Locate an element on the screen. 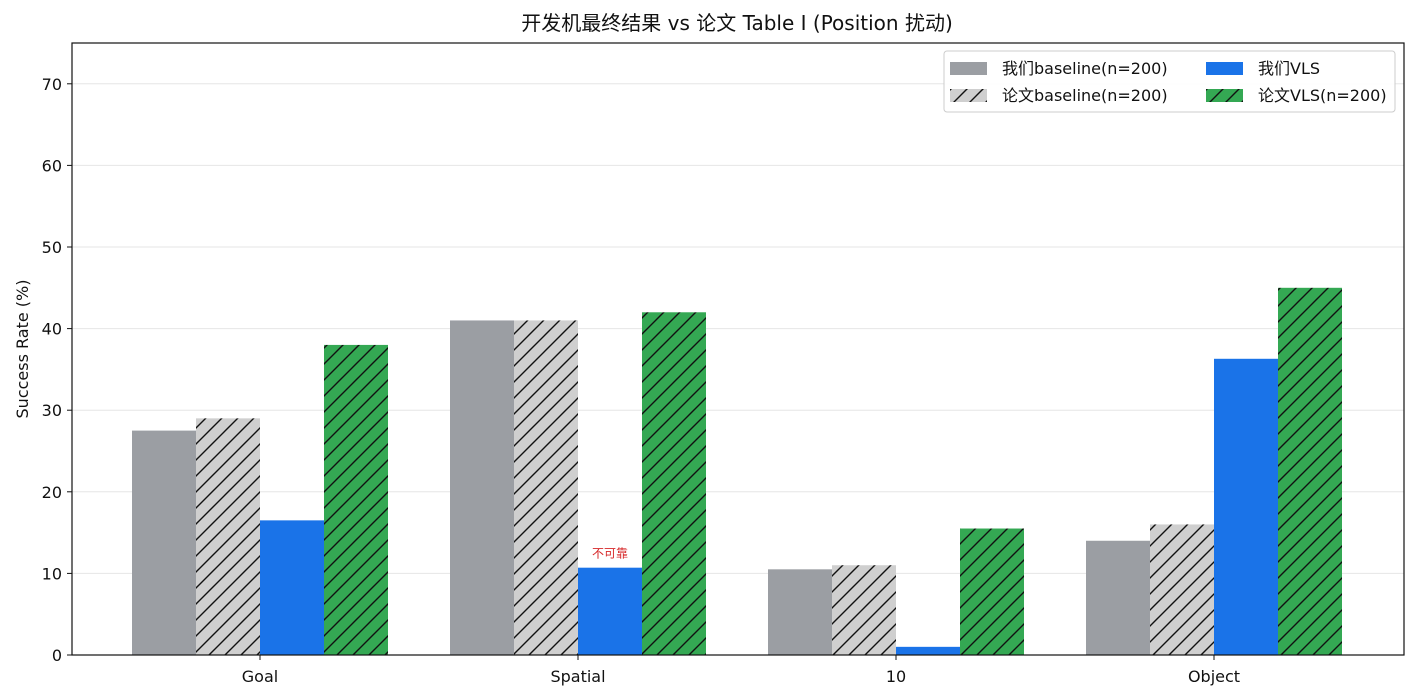 The height and width of the screenshot is (700, 1415). legend-box is located at coordinates (1169, 81).